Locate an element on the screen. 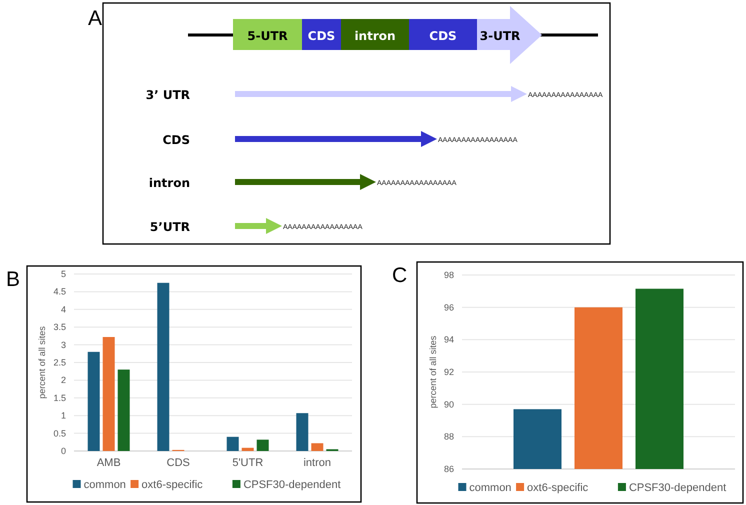 Image resolution: width=746 pixels, height=505 pixels. chart-title: C is located at coordinates (400, 275).